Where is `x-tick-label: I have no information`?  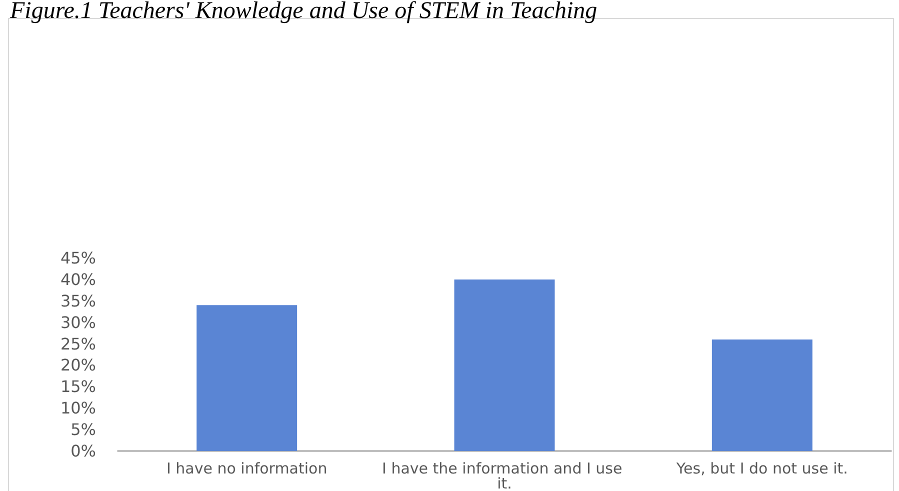
x-tick-label: I have no information is located at coordinates (247, 469).